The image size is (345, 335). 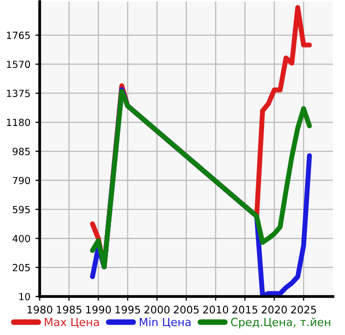 What do you see at coordinates (274, 310) in the screenshot?
I see `x-tick-label: 2020` at bounding box center [274, 310].